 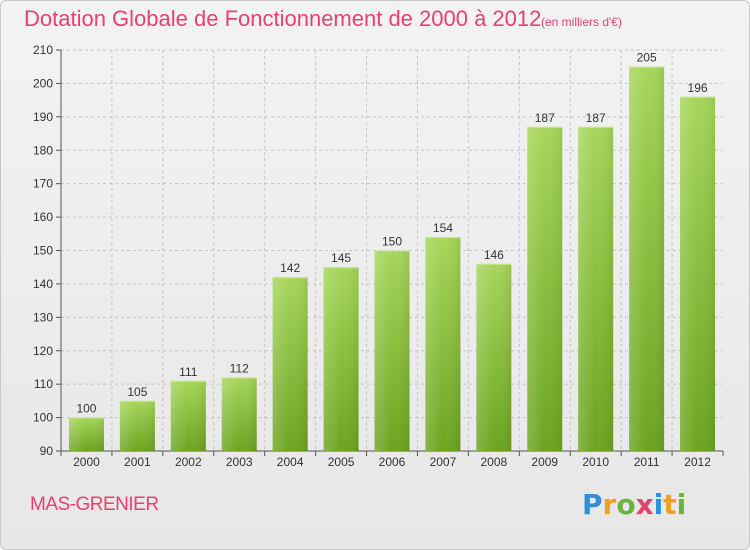 What do you see at coordinates (581, 22) in the screenshot?
I see `chart-subtitle: (en milliers d'€)` at bounding box center [581, 22].